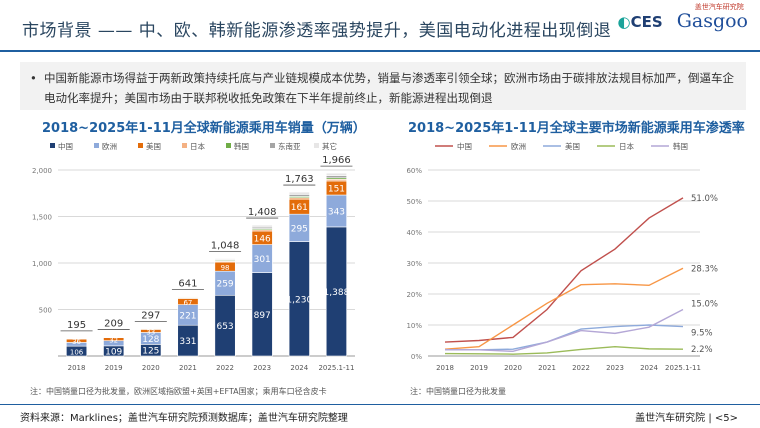 The width and height of the screenshot is (760, 428). I want to click on end-value-label: 51.0%, so click(704, 199).